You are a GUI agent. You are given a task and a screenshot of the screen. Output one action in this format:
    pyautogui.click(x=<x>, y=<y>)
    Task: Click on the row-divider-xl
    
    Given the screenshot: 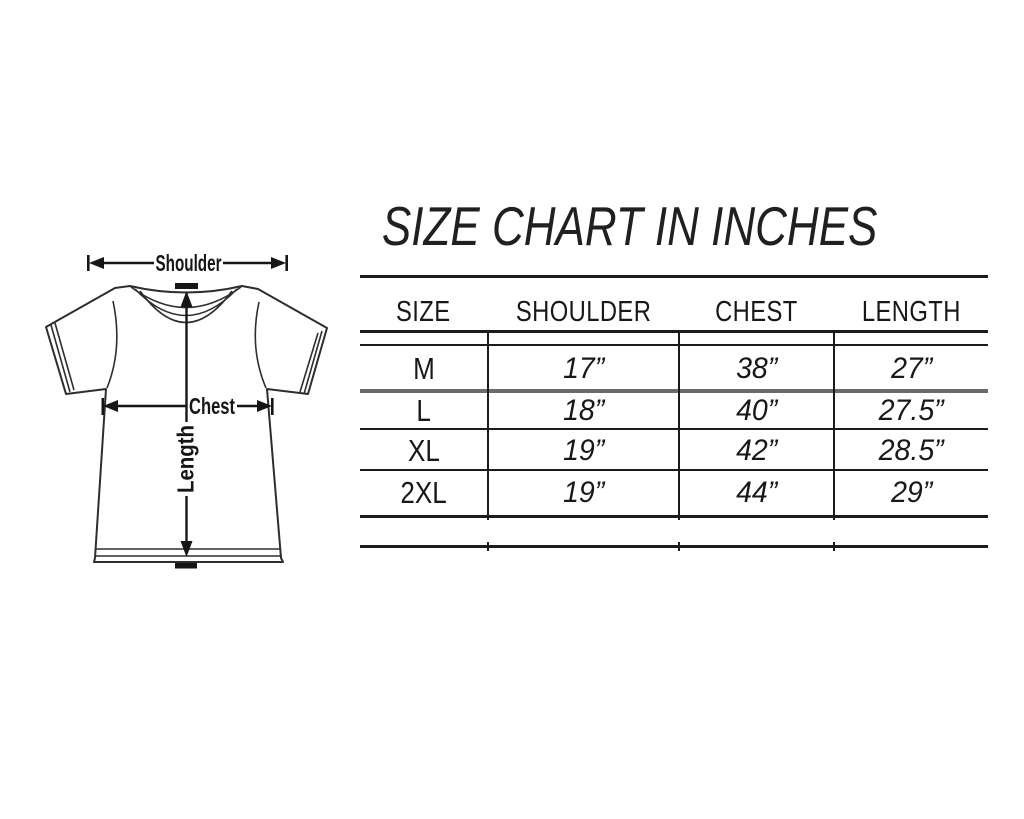 What is the action you would take?
    pyautogui.click(x=674, y=470)
    